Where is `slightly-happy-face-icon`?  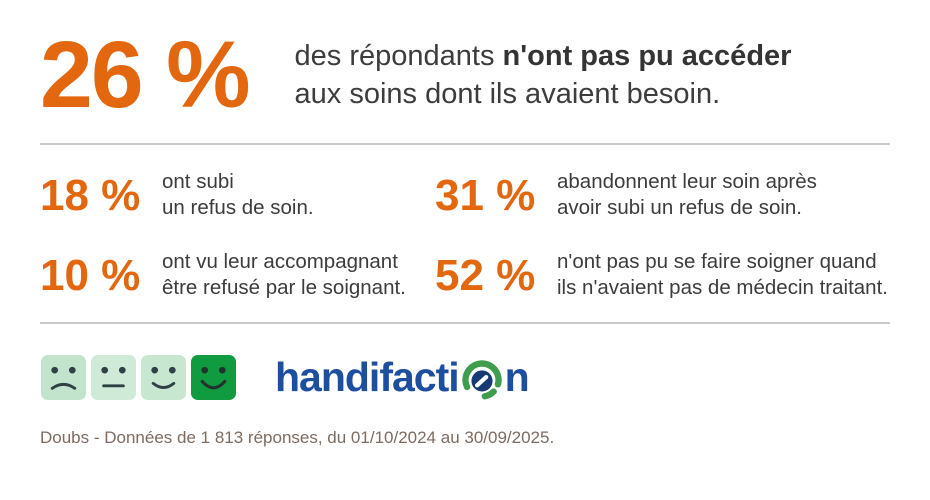 slightly-happy-face-icon is located at coordinates (163, 378).